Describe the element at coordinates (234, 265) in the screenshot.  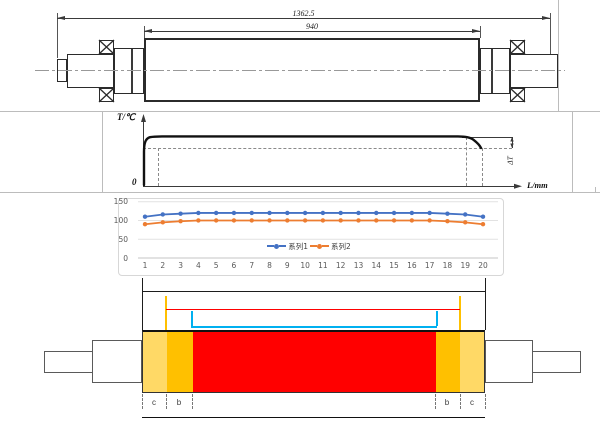
I see `x-tick-label: 6` at that location.